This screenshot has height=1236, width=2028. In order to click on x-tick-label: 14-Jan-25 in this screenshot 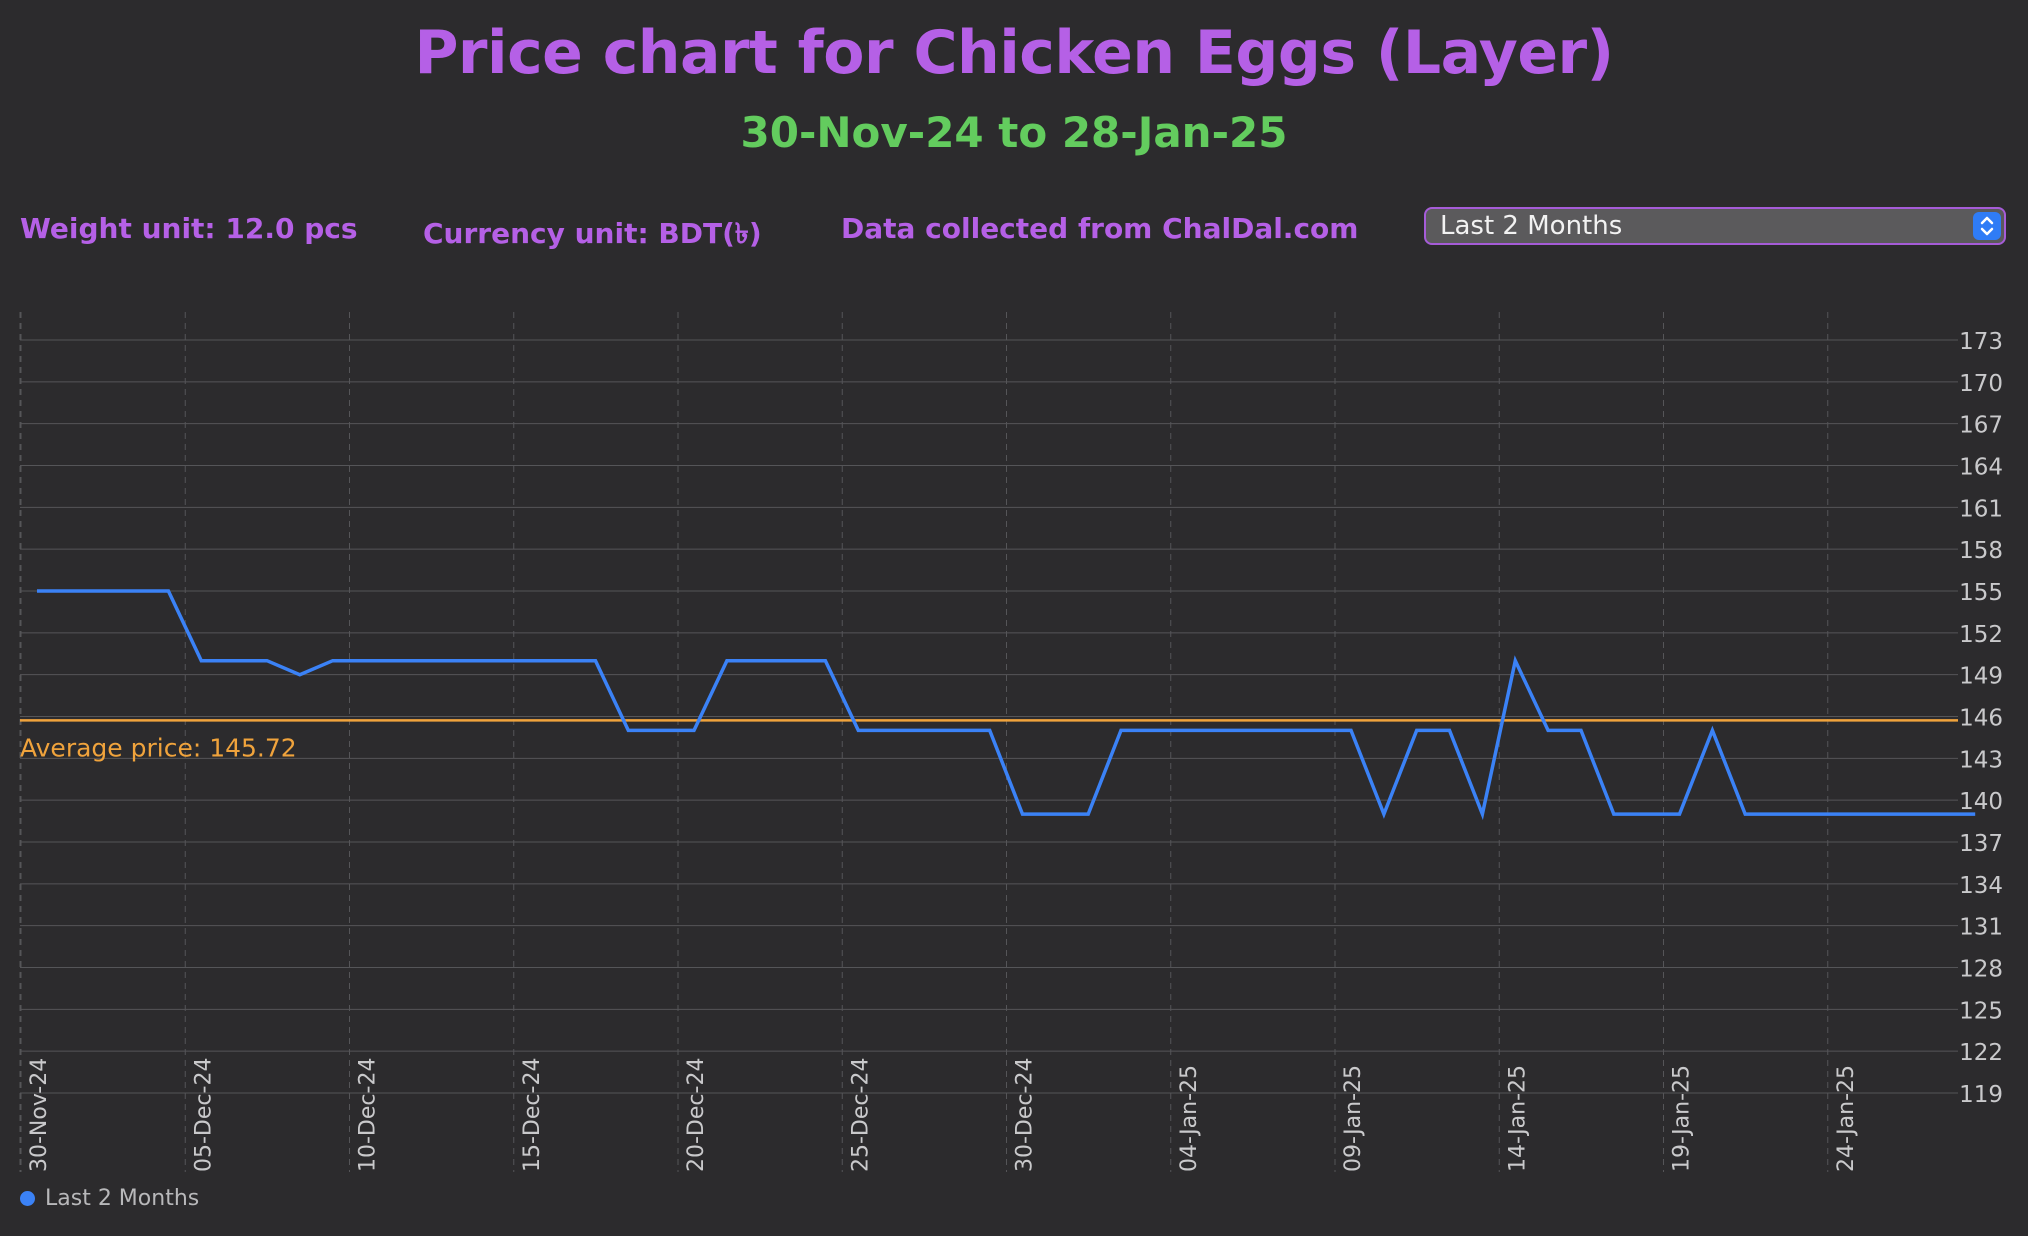, I will do `click(1517, 1118)`.